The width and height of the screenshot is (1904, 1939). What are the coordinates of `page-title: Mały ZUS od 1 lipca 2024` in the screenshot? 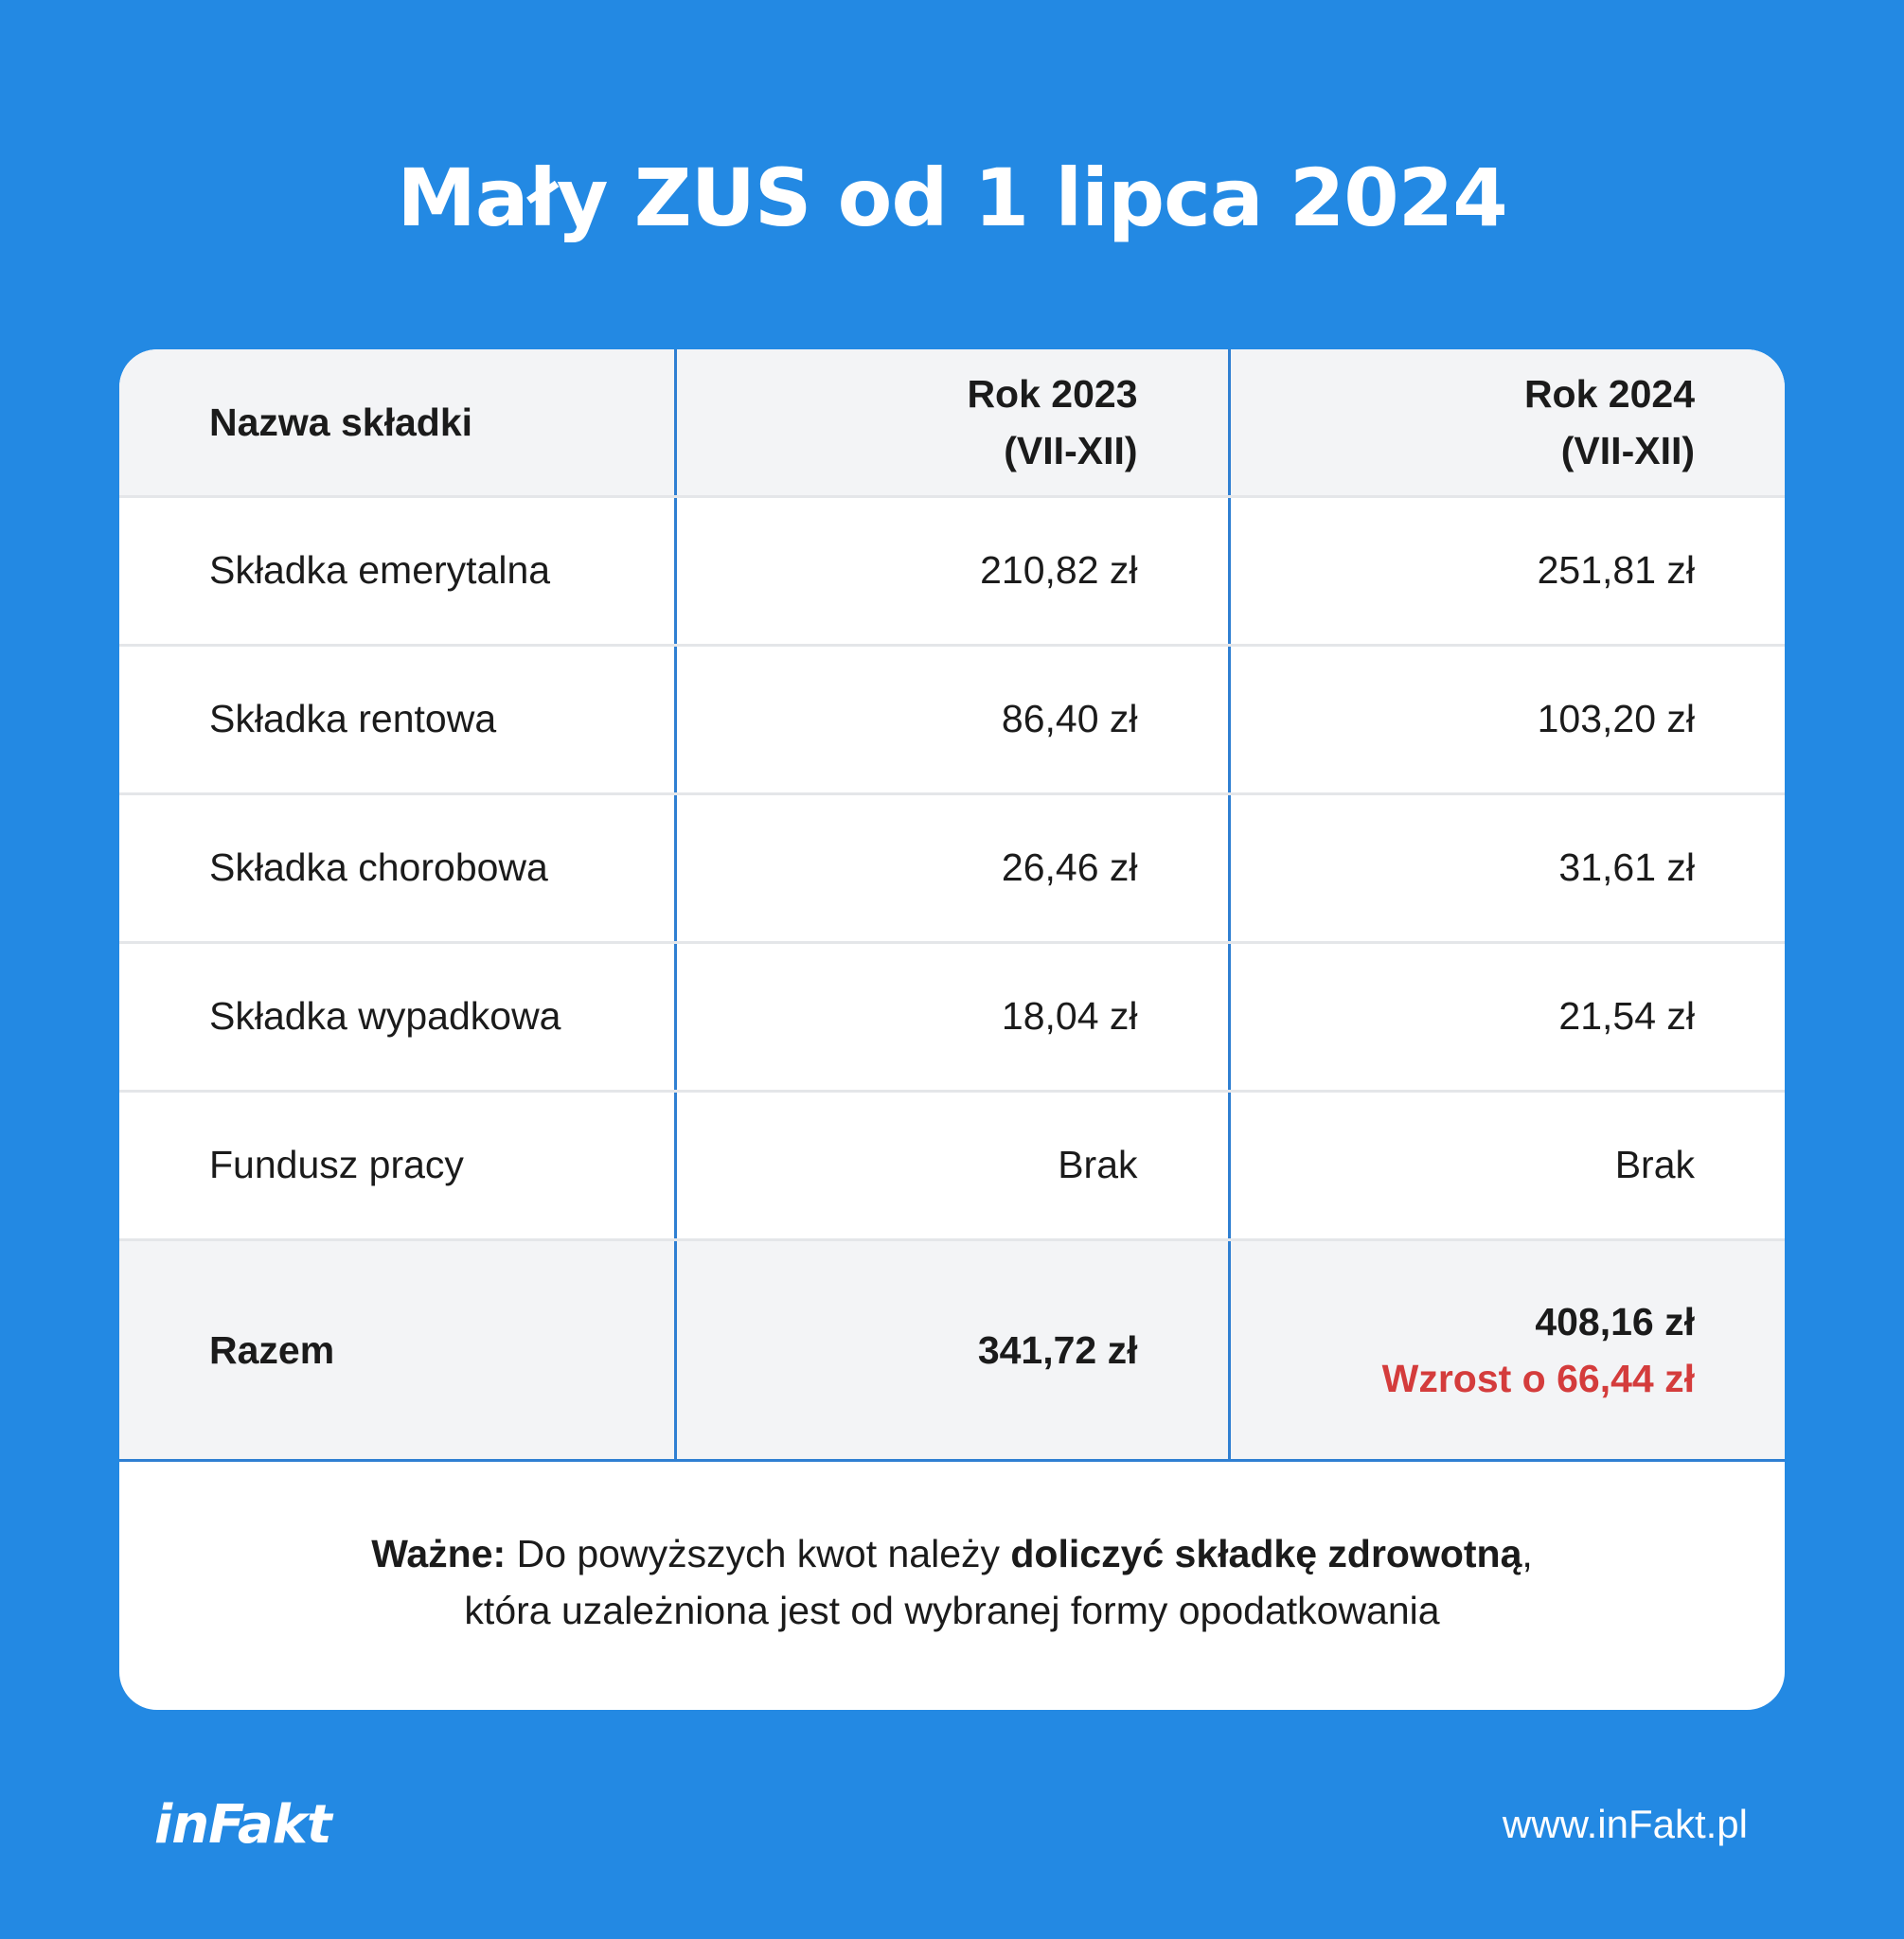 It's located at (952, 198).